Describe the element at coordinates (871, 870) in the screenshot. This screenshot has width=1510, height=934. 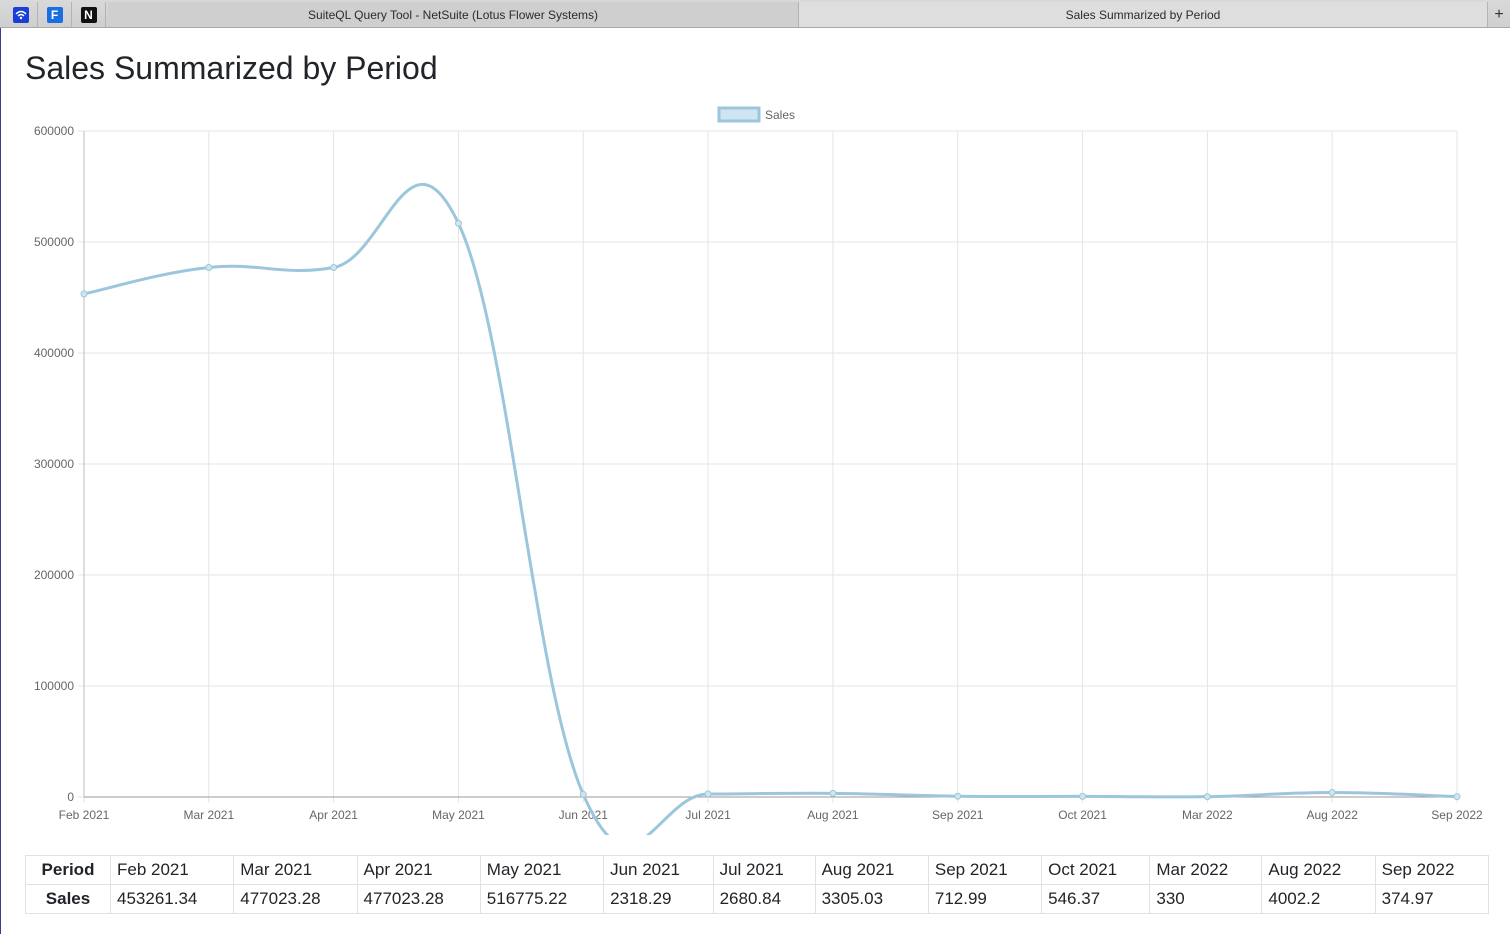
I see `table-cell-period: Aug 2021` at that location.